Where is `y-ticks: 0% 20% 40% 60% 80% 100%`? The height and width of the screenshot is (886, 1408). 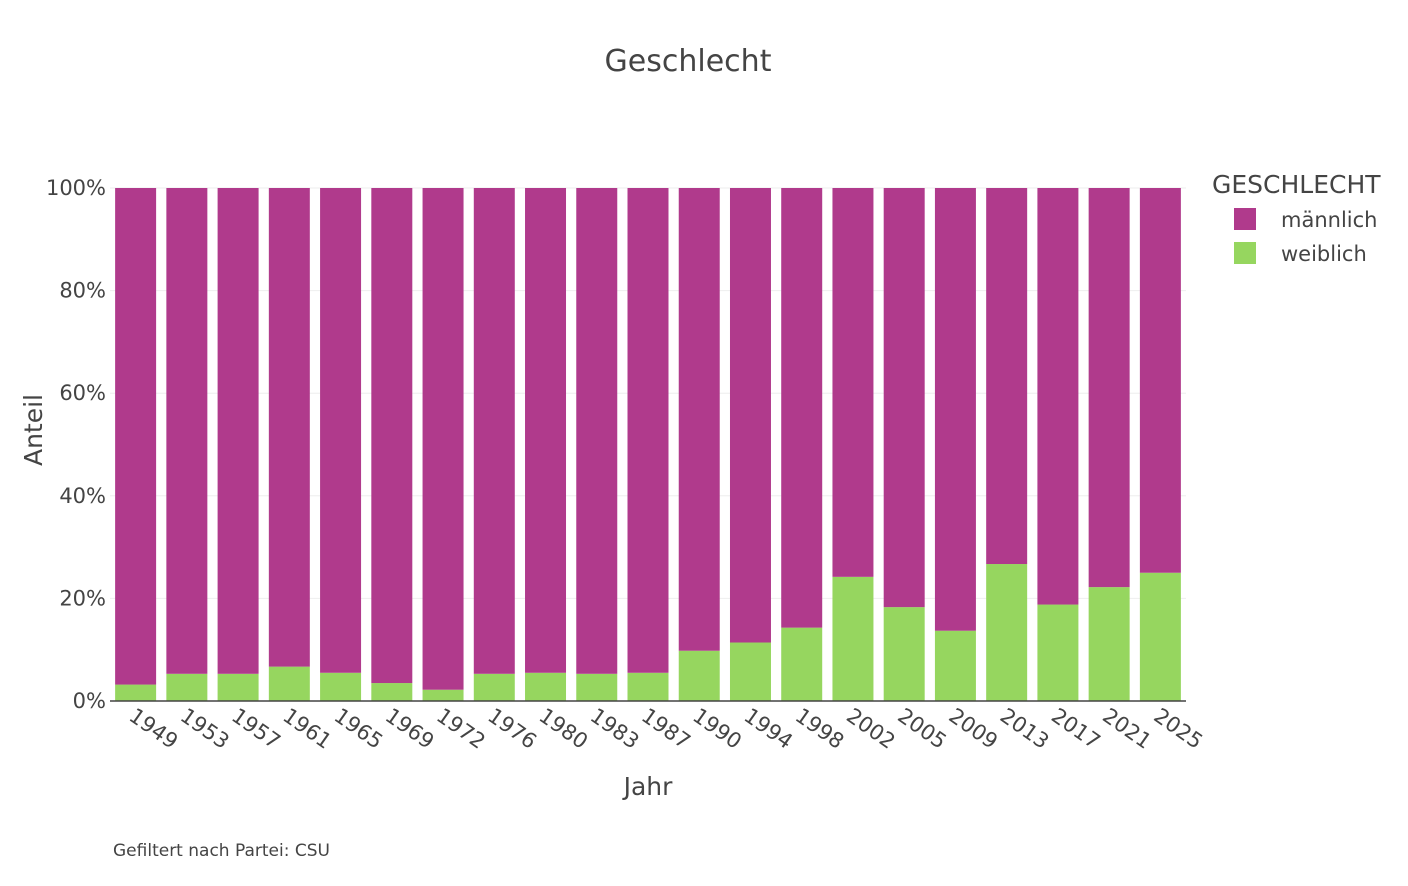
y-ticks: 0% 20% 40% 60% 80% 100% is located at coordinates (76, 444).